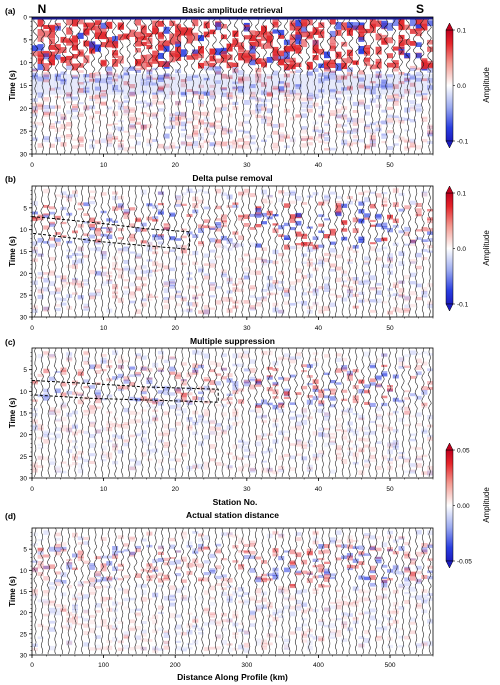  I want to click on panel-title: Delta pulse removal, so click(232, 178).